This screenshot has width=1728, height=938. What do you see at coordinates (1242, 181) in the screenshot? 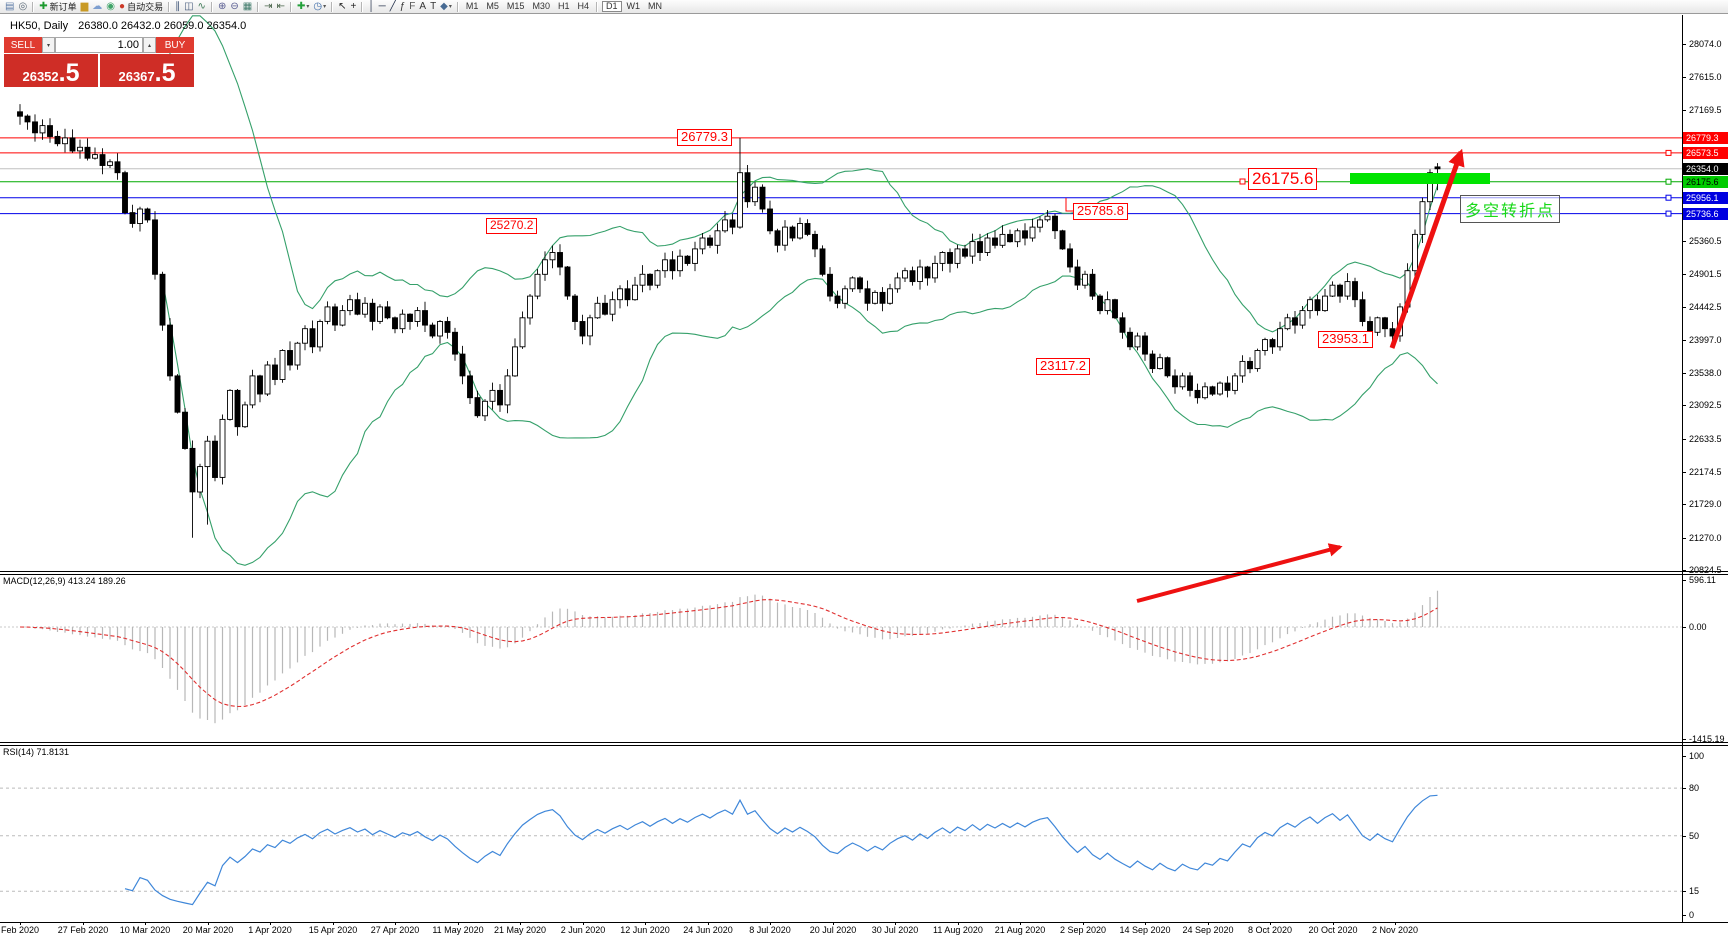
I see `label-handle` at bounding box center [1242, 181].